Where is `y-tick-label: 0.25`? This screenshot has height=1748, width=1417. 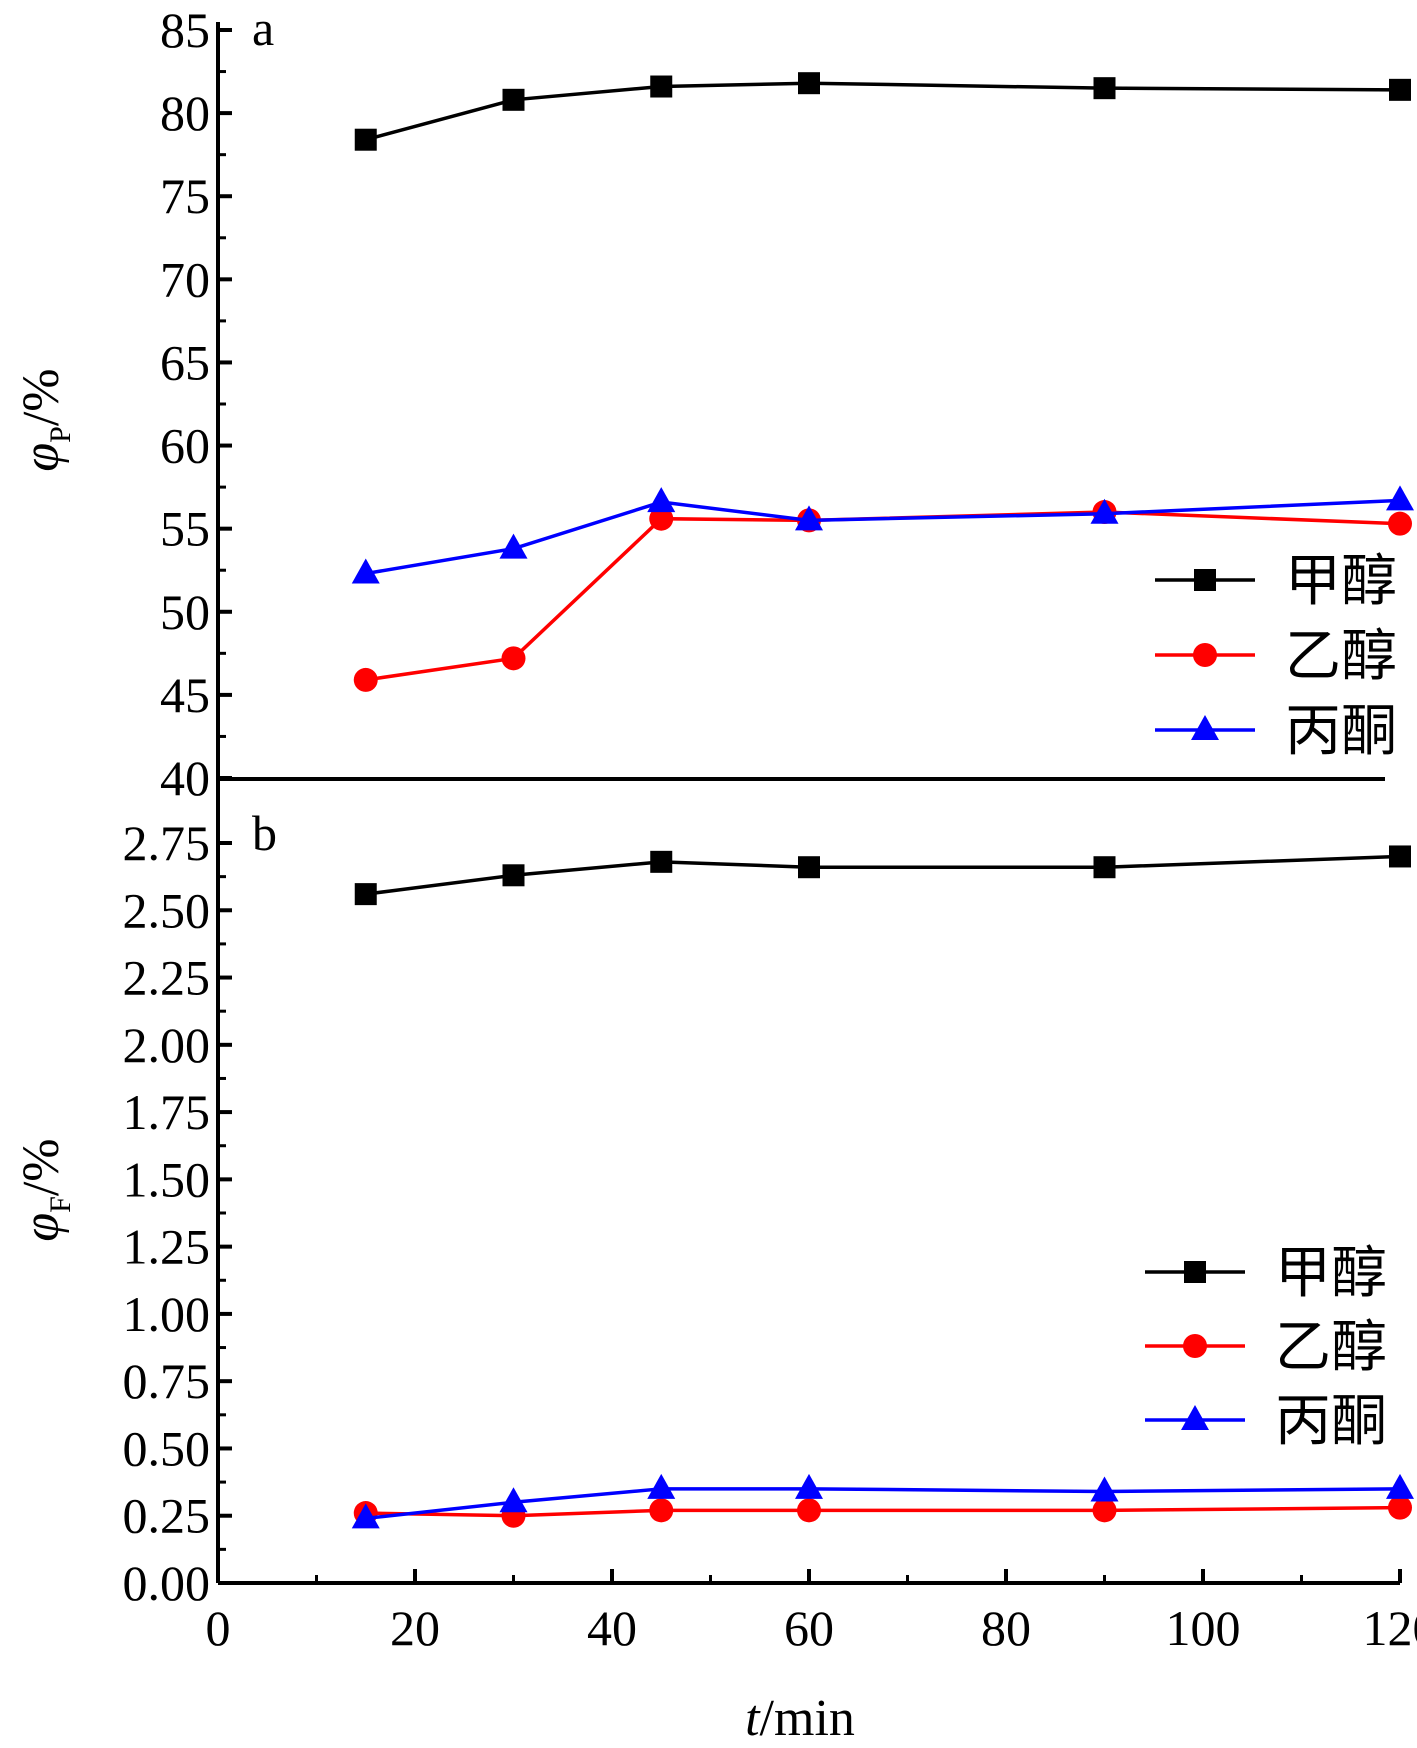 y-tick-label: 0.25 is located at coordinates (167, 1516).